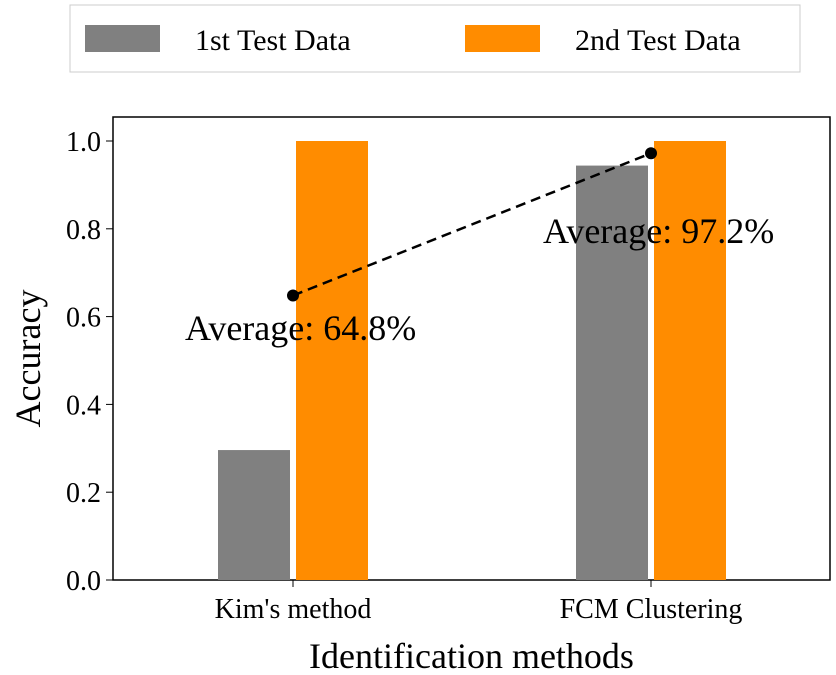 The height and width of the screenshot is (675, 836). I want to click on y-tick-label: 0.6, so click(83, 318).